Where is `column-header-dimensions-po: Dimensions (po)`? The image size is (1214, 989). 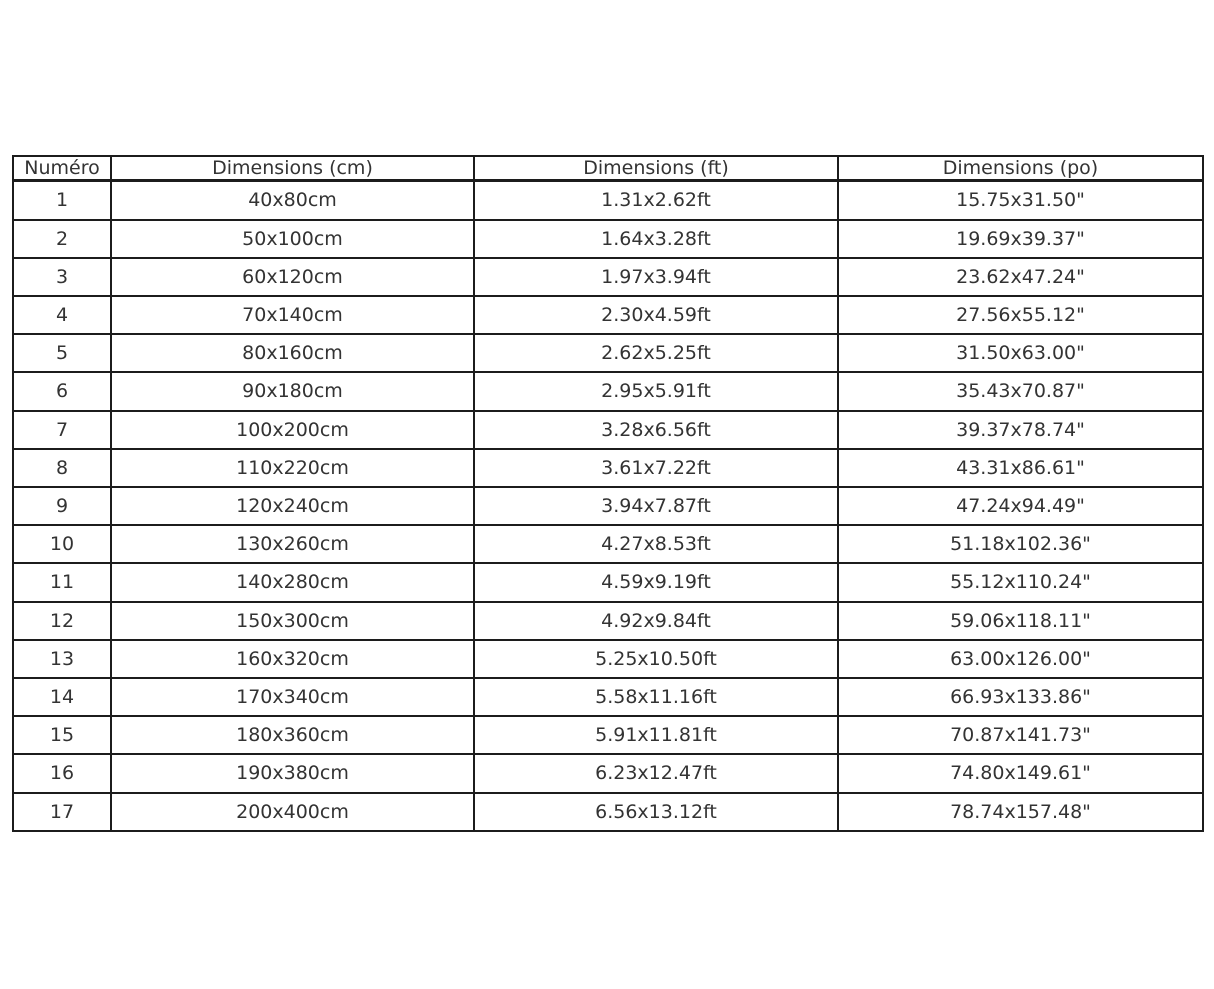
column-header-dimensions-po: Dimensions (po) is located at coordinates (1020, 168).